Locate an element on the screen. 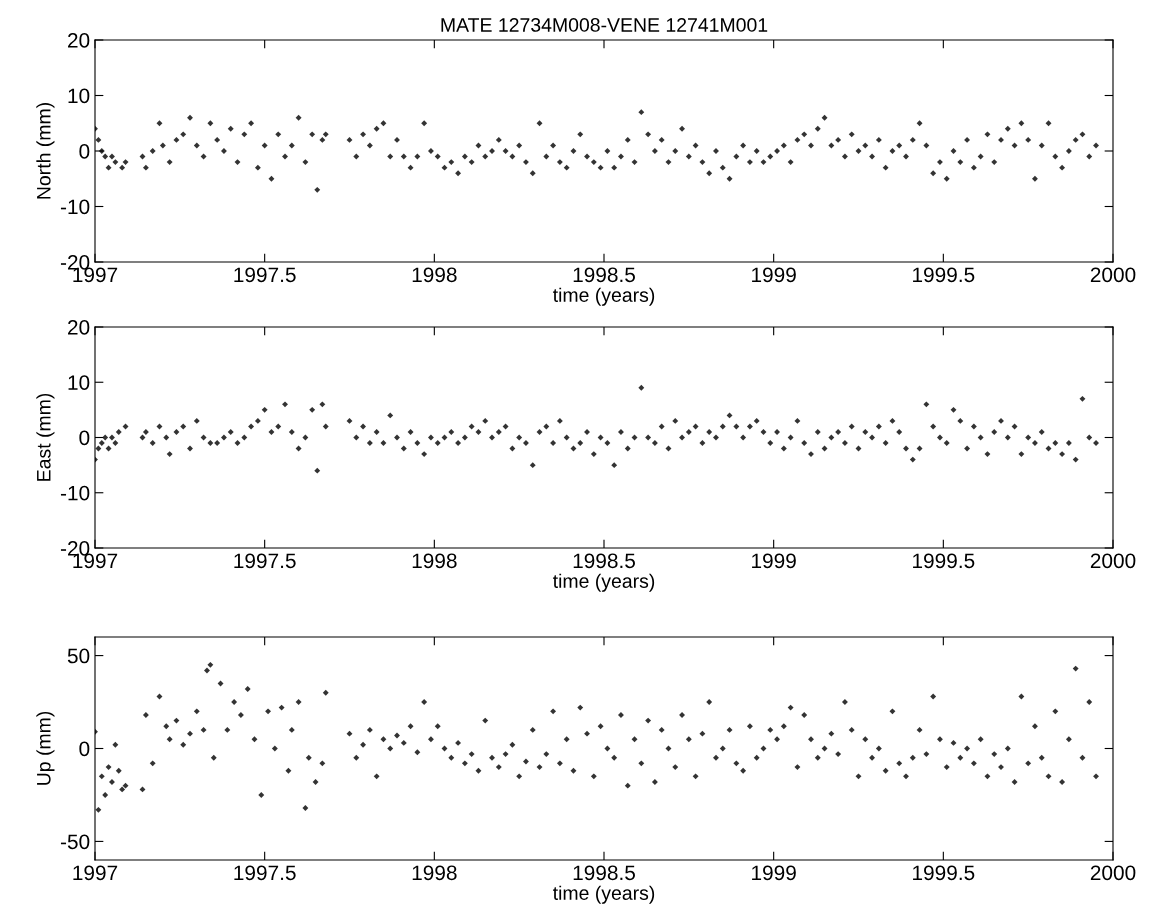 This screenshot has width=1153, height=923. x-tick-label: 1997 is located at coordinates (95, 873).